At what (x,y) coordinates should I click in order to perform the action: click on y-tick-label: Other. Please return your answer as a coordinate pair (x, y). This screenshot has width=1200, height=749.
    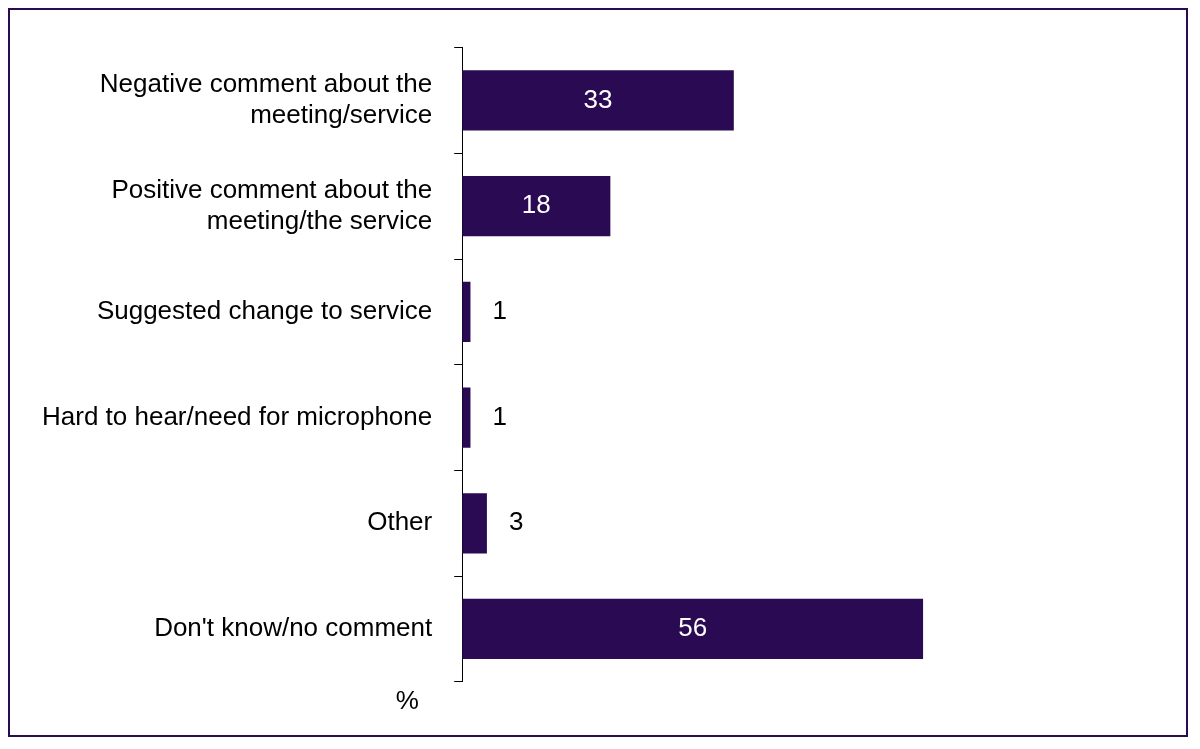
    Looking at the image, I should click on (400, 521).